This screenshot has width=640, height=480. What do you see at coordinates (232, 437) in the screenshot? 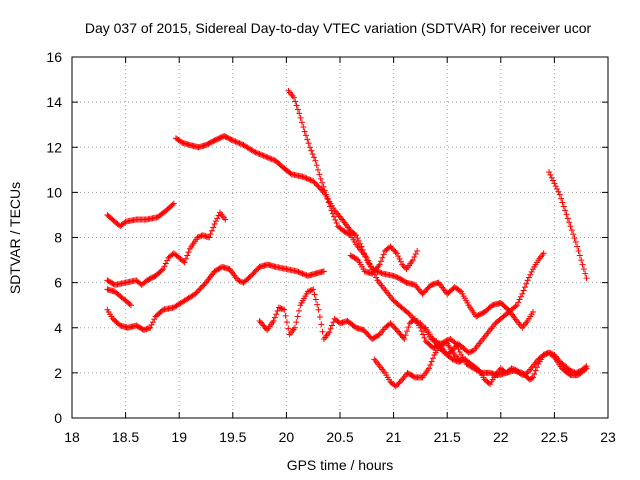
I see `x-tick-label: 19.5` at bounding box center [232, 437].